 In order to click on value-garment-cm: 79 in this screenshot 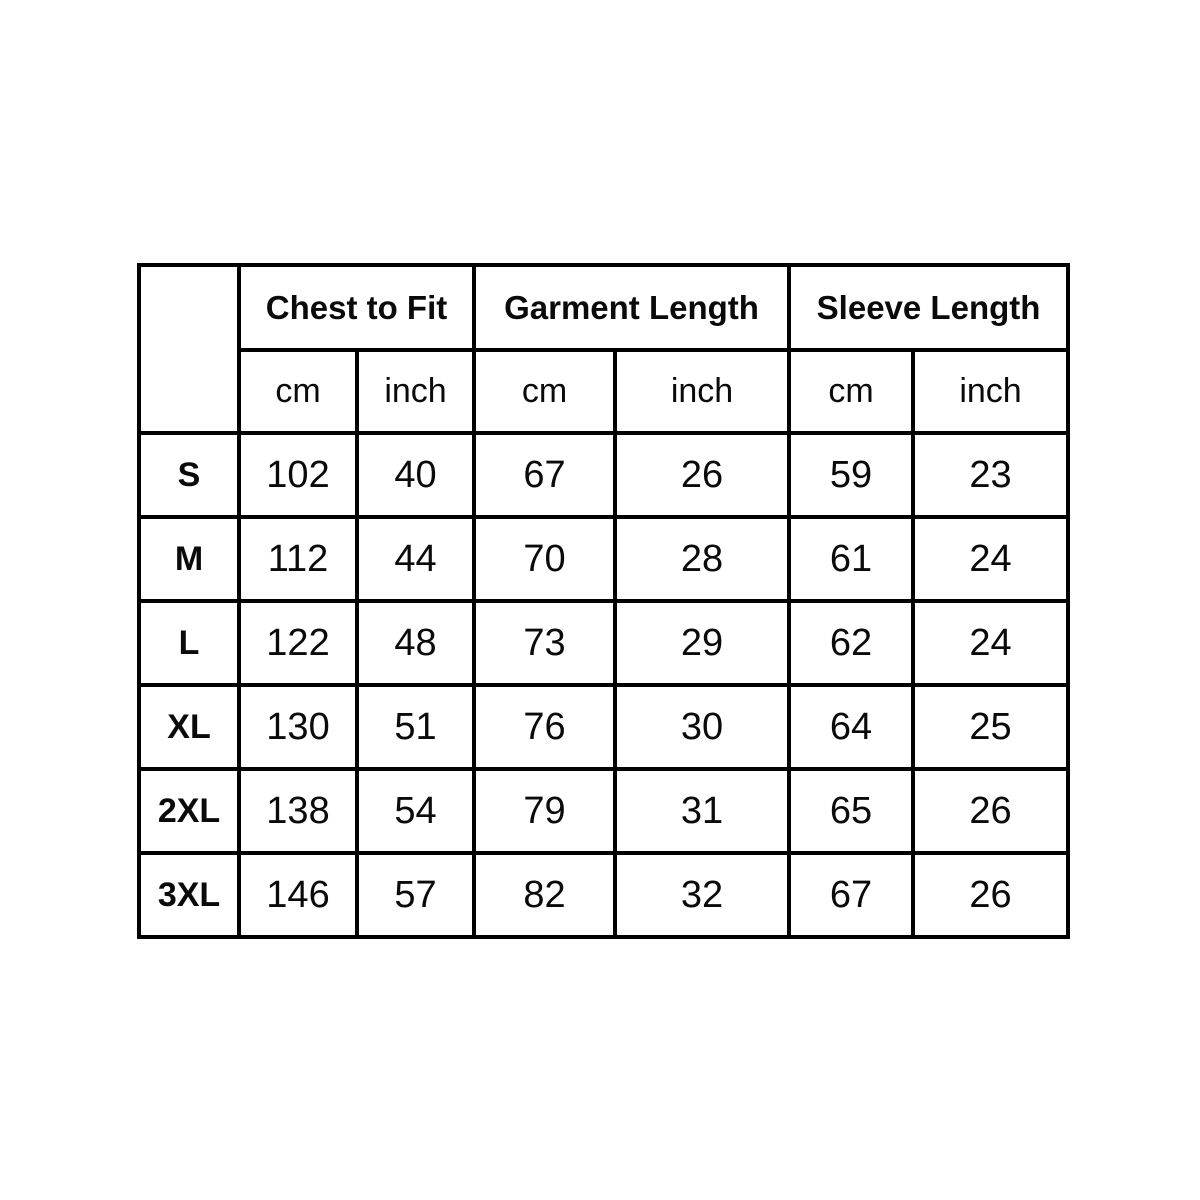, I will do `click(545, 811)`.